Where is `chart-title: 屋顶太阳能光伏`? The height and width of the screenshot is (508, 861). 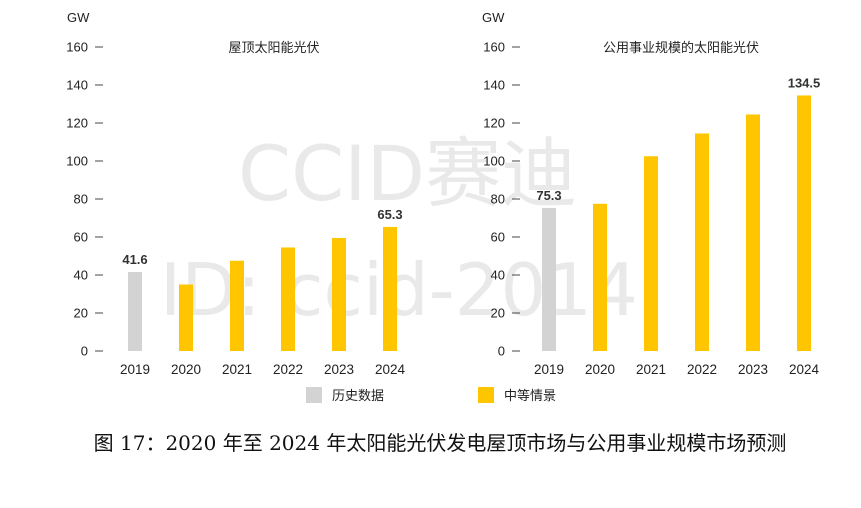 chart-title: 屋顶太阳能光伏 is located at coordinates (273, 48).